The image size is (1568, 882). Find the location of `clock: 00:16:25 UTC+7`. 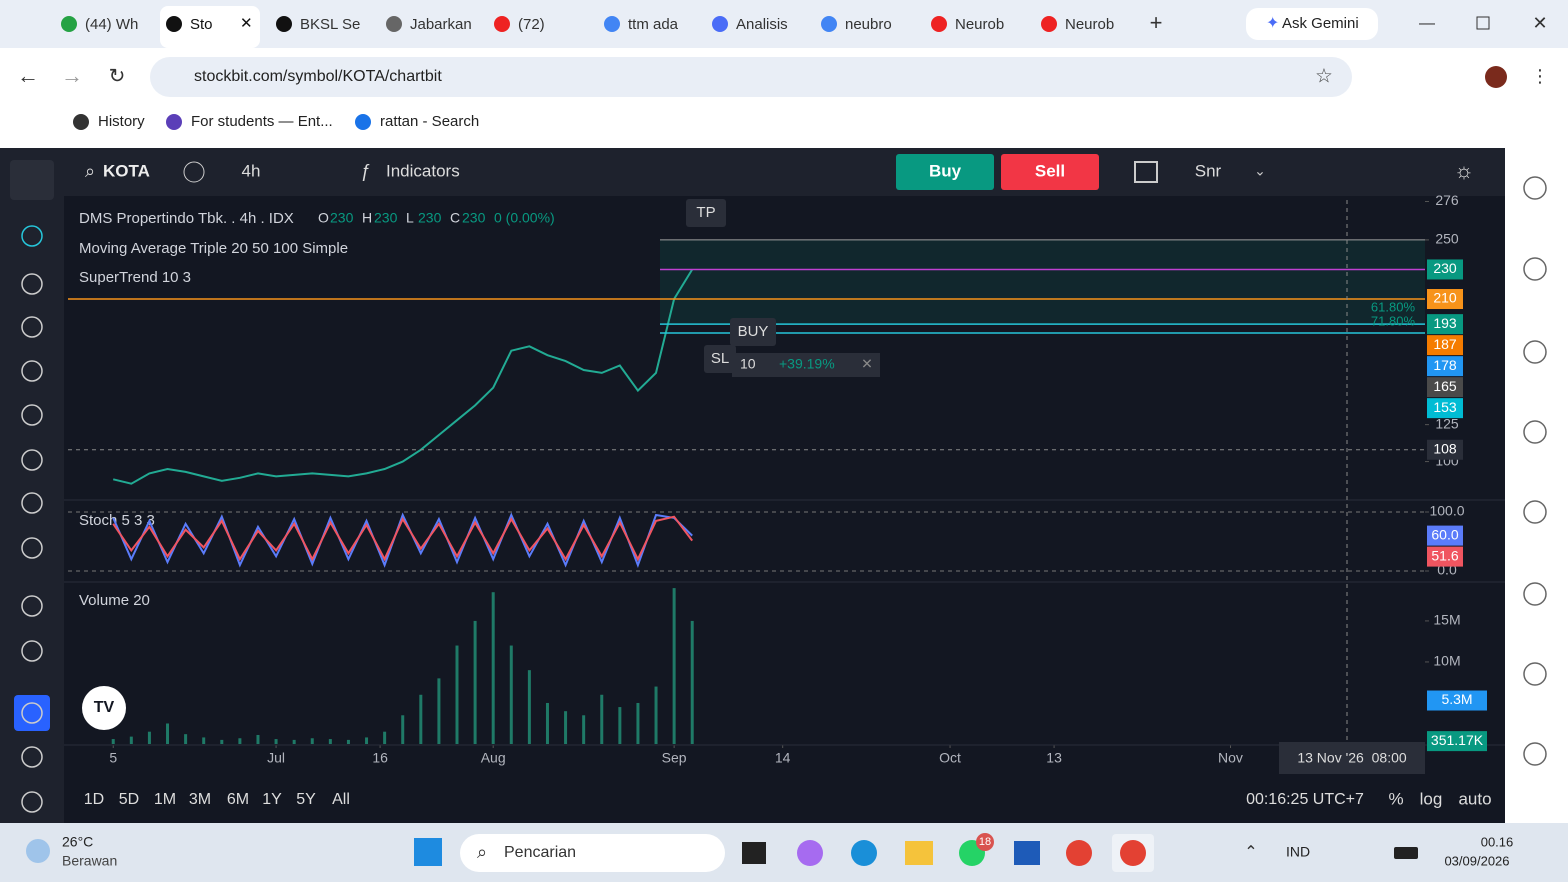

clock: 00:16:25 UTC+7 is located at coordinates (1305, 799).